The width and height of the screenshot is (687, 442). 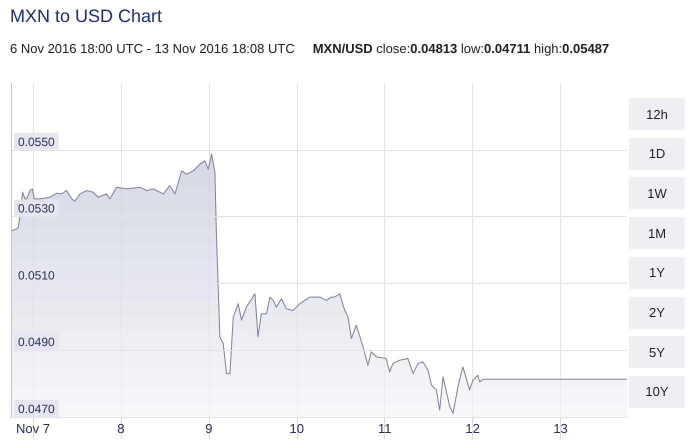 What do you see at coordinates (461, 48) in the screenshot?
I see `text: MXN/USD close:0.04813 low:0.04711 high:0.05487` at bounding box center [461, 48].